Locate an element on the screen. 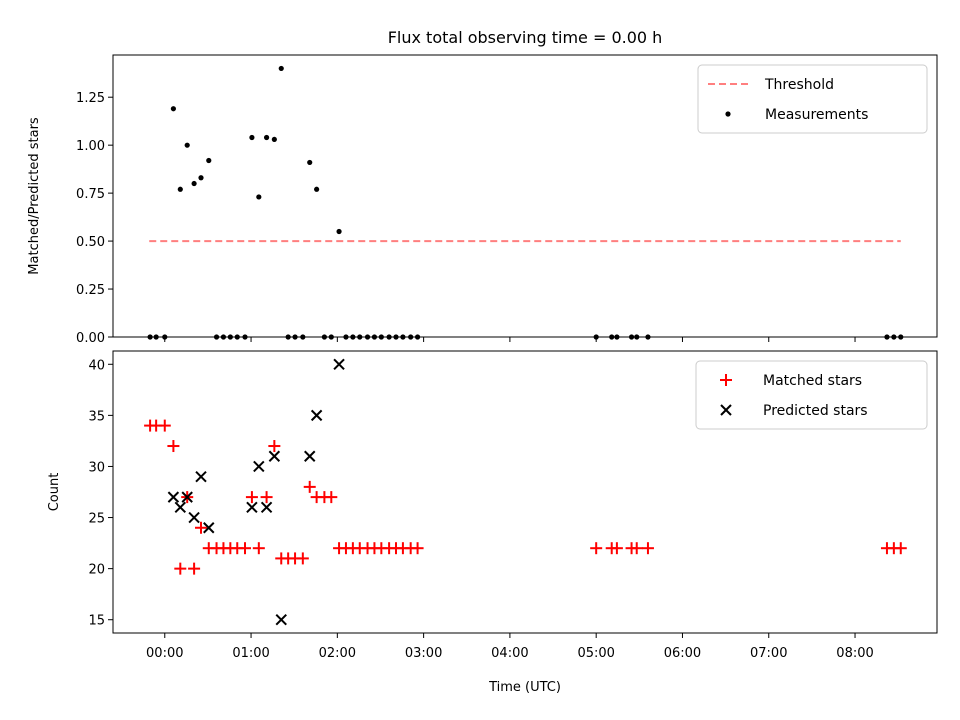  x-tick-label: 07:00 is located at coordinates (768, 653).